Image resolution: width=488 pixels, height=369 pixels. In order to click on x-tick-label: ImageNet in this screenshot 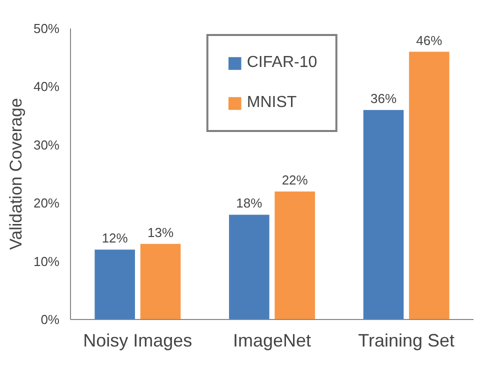, I will do `click(272, 340)`.